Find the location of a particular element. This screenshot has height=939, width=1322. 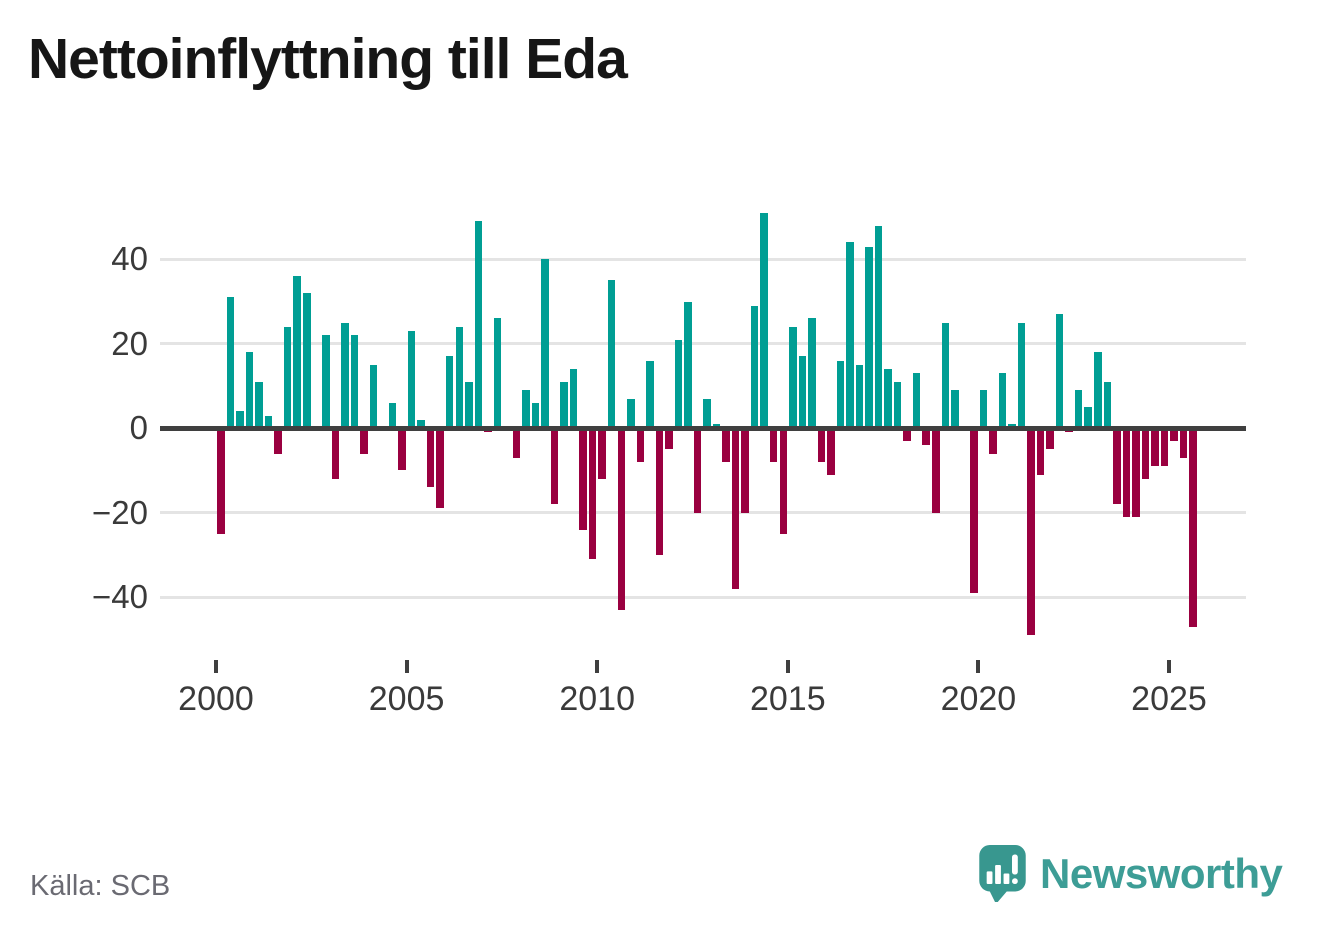

x-tick-label: 2020 is located at coordinates (978, 699).